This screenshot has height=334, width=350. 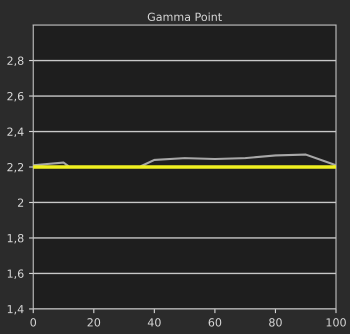 What do you see at coordinates (15, 132) in the screenshot?
I see `y-tick-label: 2,4` at bounding box center [15, 132].